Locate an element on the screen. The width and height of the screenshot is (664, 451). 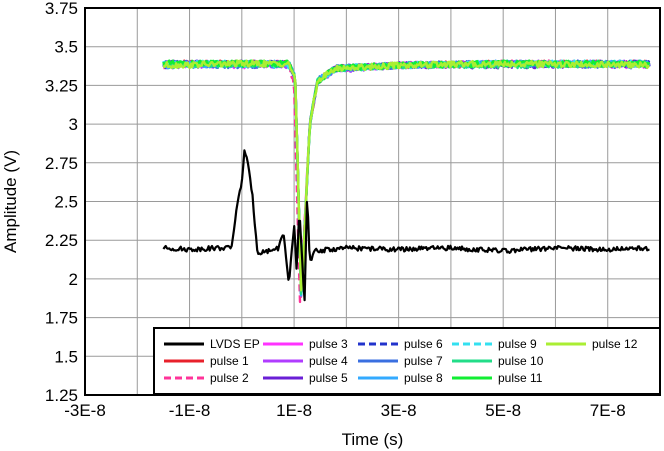
y-axis-ticks: 1.25 1.5 1.75 2 2.25 2.5 2.75 3 3.25 3.5 3.75 is located at coordinates (61, 202).